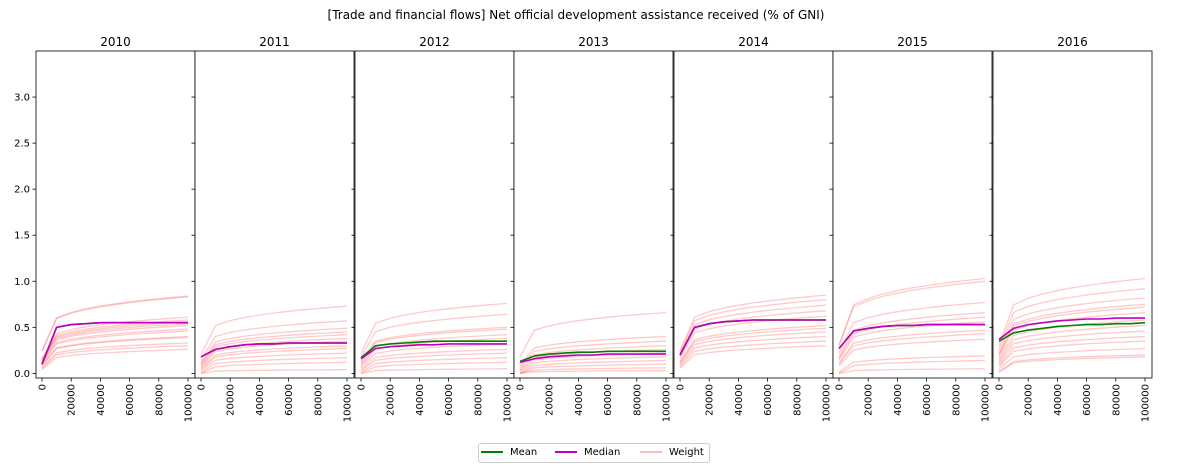 The image size is (1188, 468). Describe the element at coordinates (22, 190) in the screenshot. I see `y-tick-label: 2.0` at that location.